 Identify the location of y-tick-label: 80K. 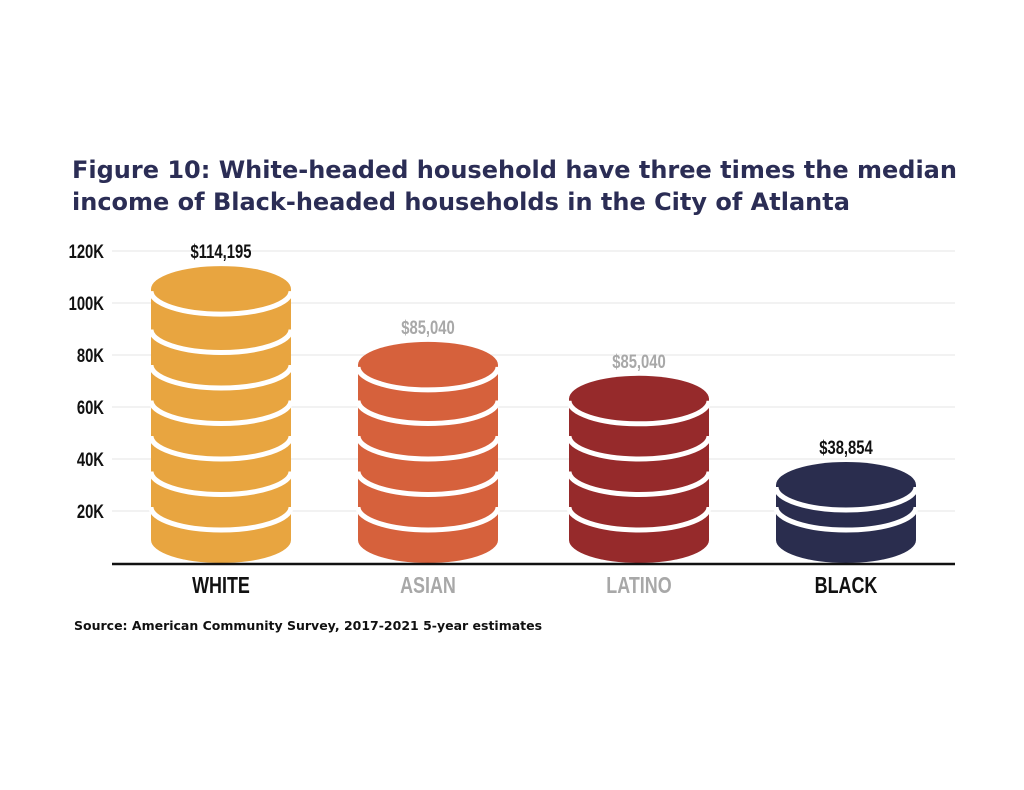
(91, 355).